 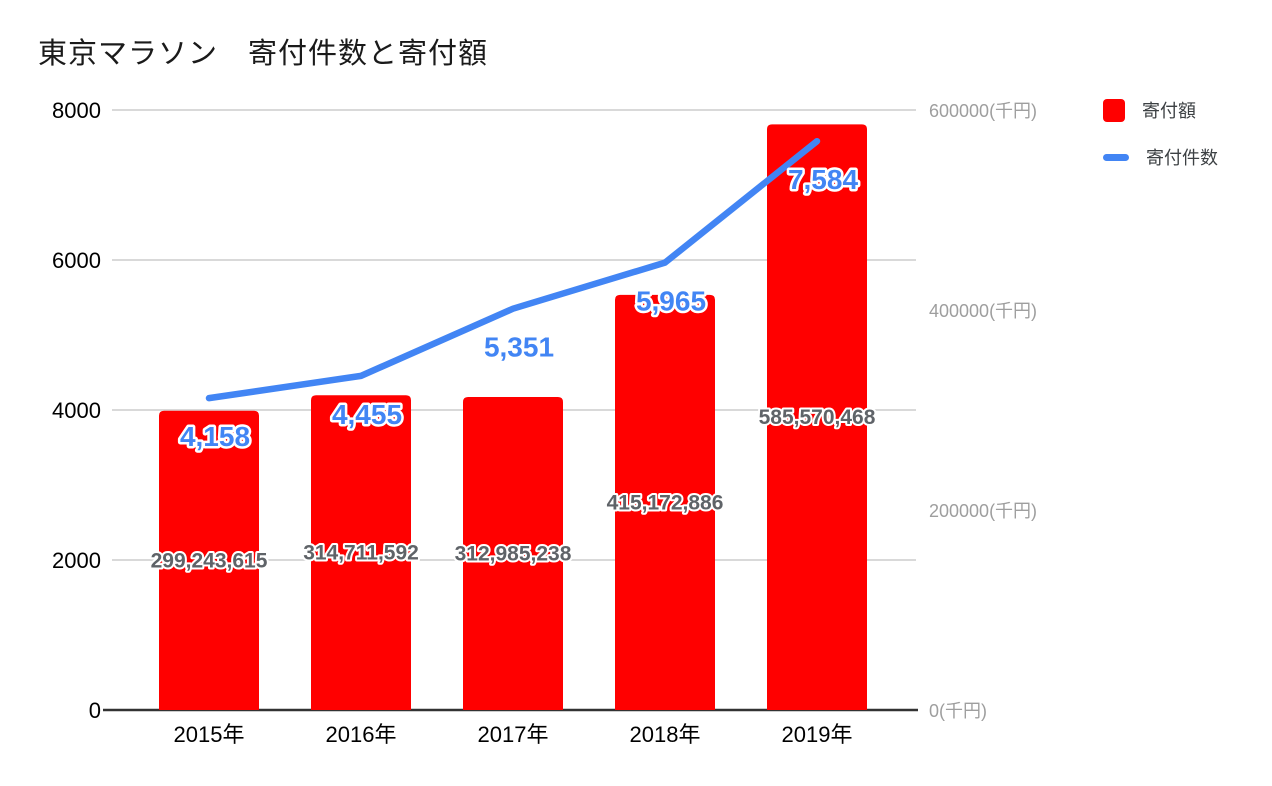 I want to click on left-axis-tick-label: 2000, so click(x=76, y=560).